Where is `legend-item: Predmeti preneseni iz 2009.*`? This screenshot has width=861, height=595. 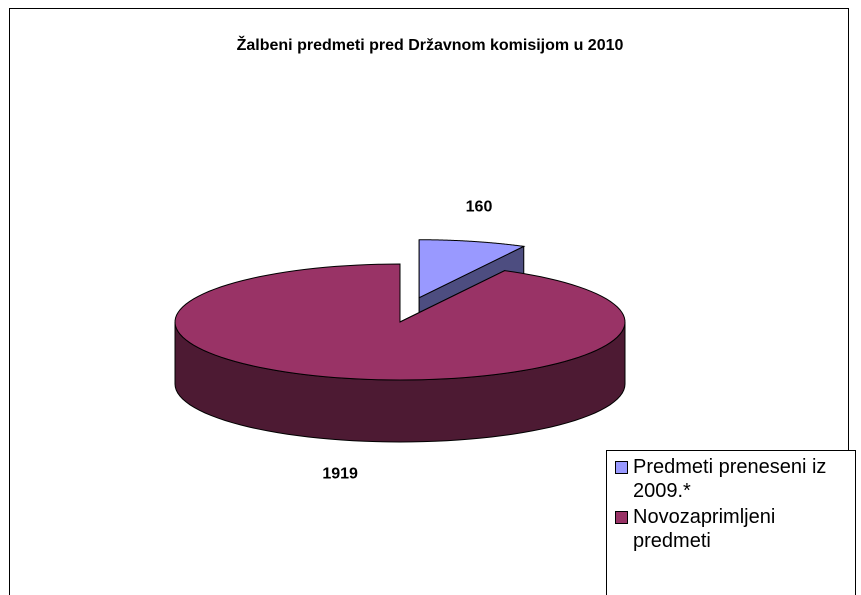 legend-item: Predmeti preneseni iz 2009.* is located at coordinates (734, 479).